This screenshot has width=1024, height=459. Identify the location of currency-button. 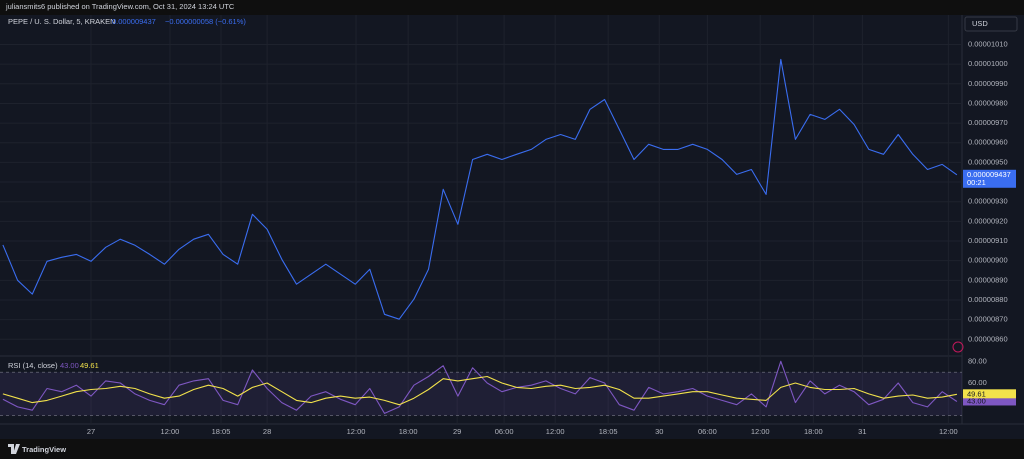
(991, 24).